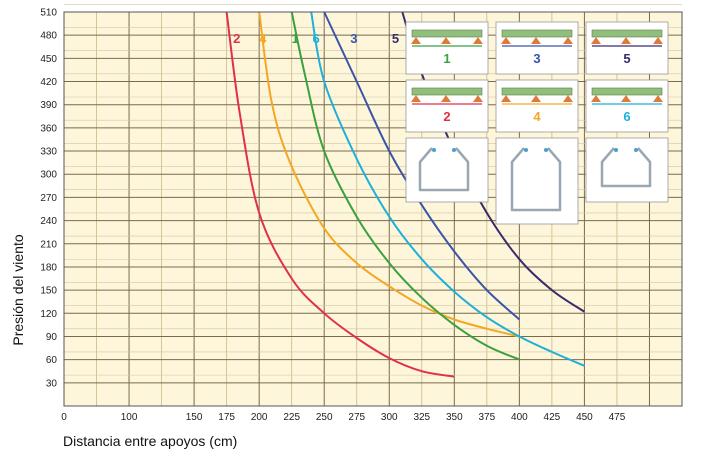 The image size is (706, 455). What do you see at coordinates (52, 360) in the screenshot?
I see `y-tick-label: 60` at bounding box center [52, 360].